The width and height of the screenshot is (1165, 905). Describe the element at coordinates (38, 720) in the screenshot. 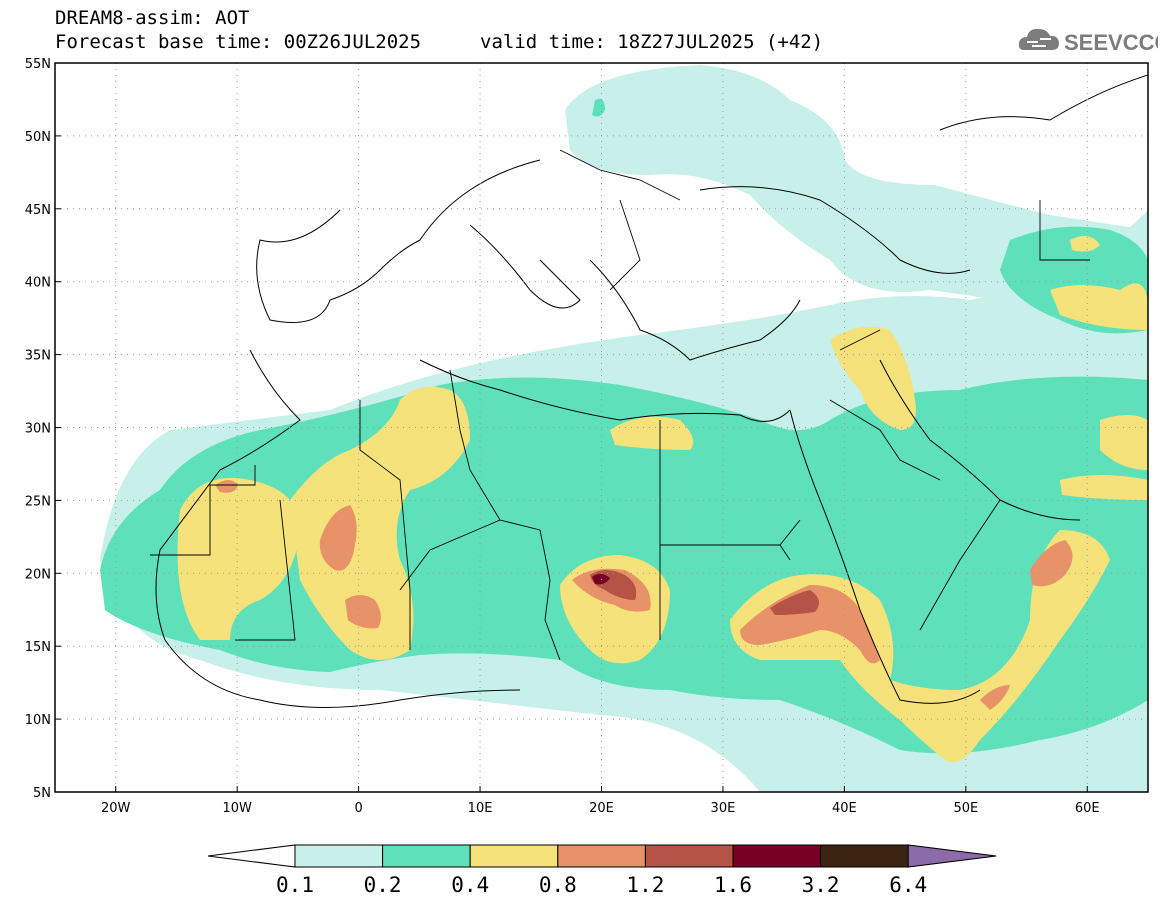

I see `lat-tick-label: 10N` at that location.